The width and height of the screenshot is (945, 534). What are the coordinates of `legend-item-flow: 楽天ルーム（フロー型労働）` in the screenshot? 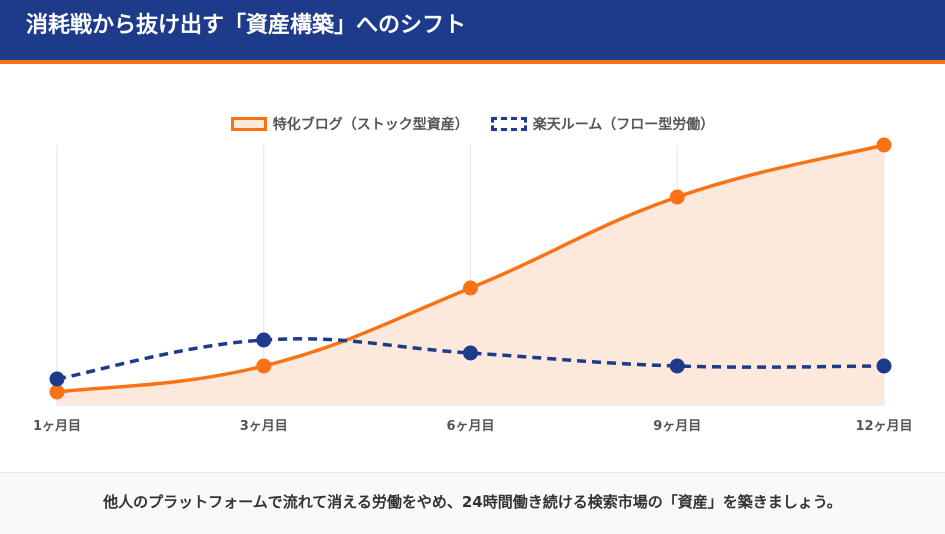 It's located at (602, 124).